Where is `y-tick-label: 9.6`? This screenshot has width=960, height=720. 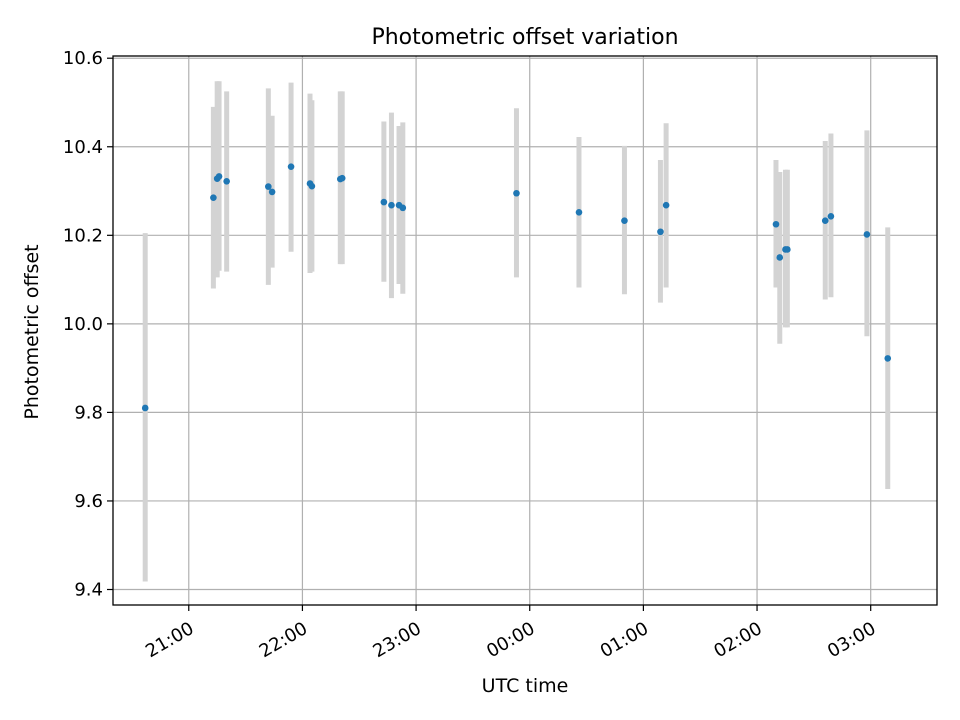
y-tick-label: 9.6 is located at coordinates (88, 501).